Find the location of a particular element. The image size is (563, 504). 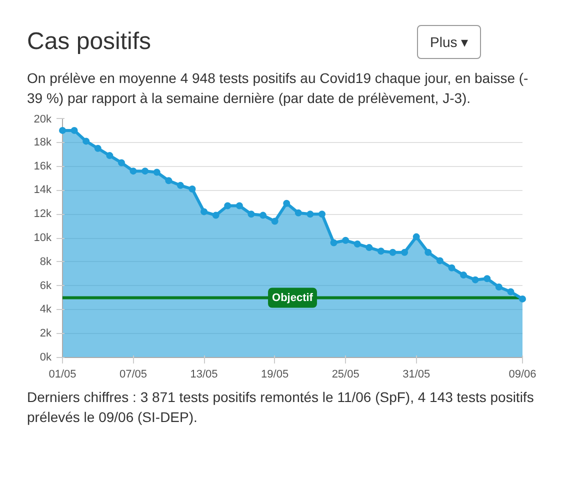

y-tick-label: 18k is located at coordinates (43, 142).